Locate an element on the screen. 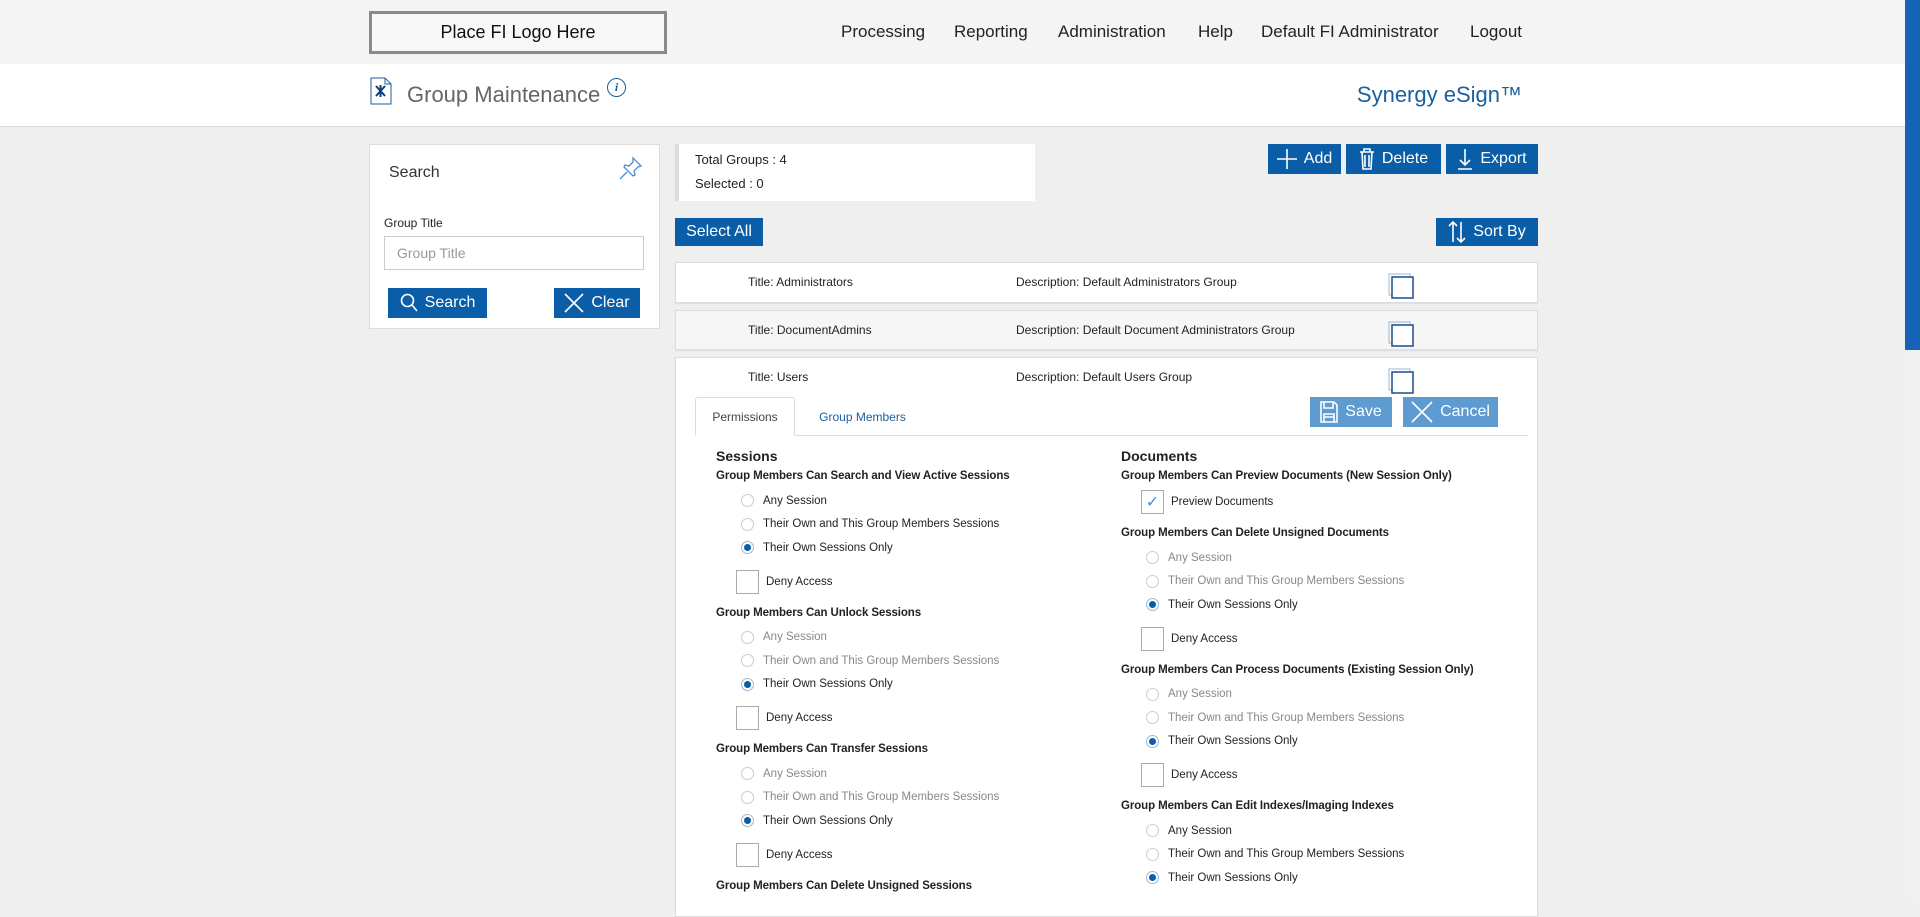 This screenshot has height=917, width=1920. search-button: Search is located at coordinates (437, 303).